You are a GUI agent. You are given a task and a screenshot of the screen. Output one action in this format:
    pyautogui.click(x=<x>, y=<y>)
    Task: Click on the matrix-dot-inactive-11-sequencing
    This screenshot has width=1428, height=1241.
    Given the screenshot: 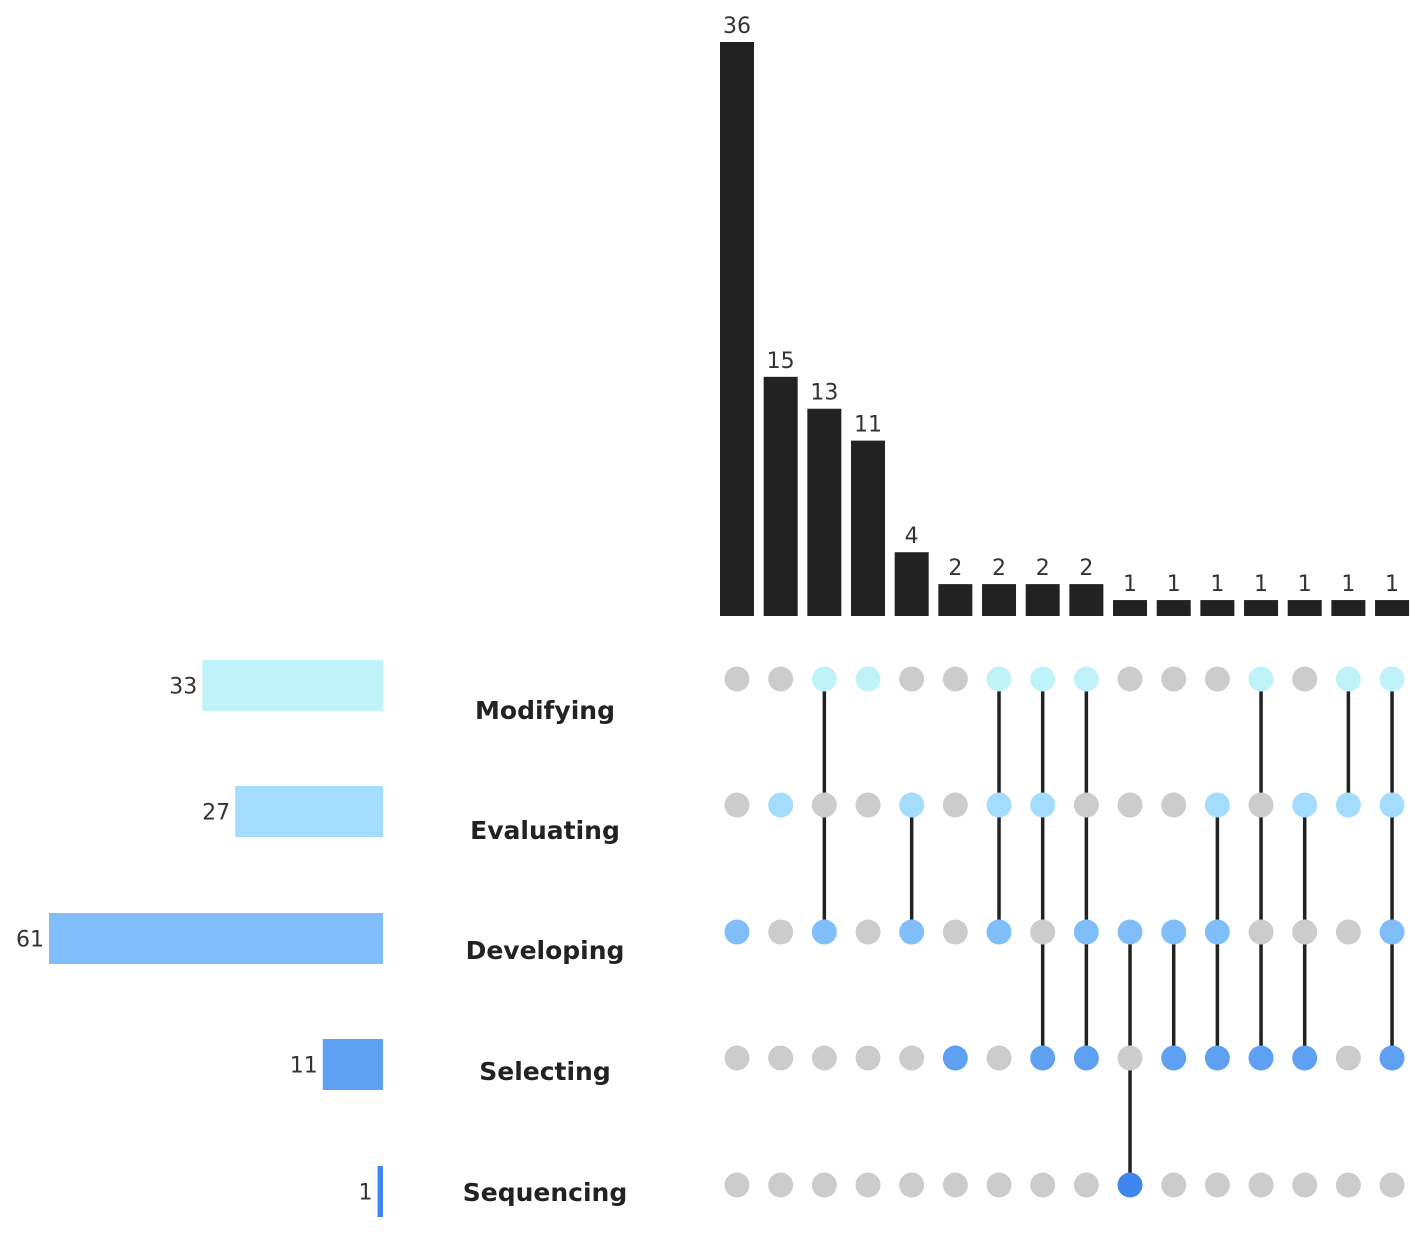 What is the action you would take?
    pyautogui.click(x=1174, y=1185)
    